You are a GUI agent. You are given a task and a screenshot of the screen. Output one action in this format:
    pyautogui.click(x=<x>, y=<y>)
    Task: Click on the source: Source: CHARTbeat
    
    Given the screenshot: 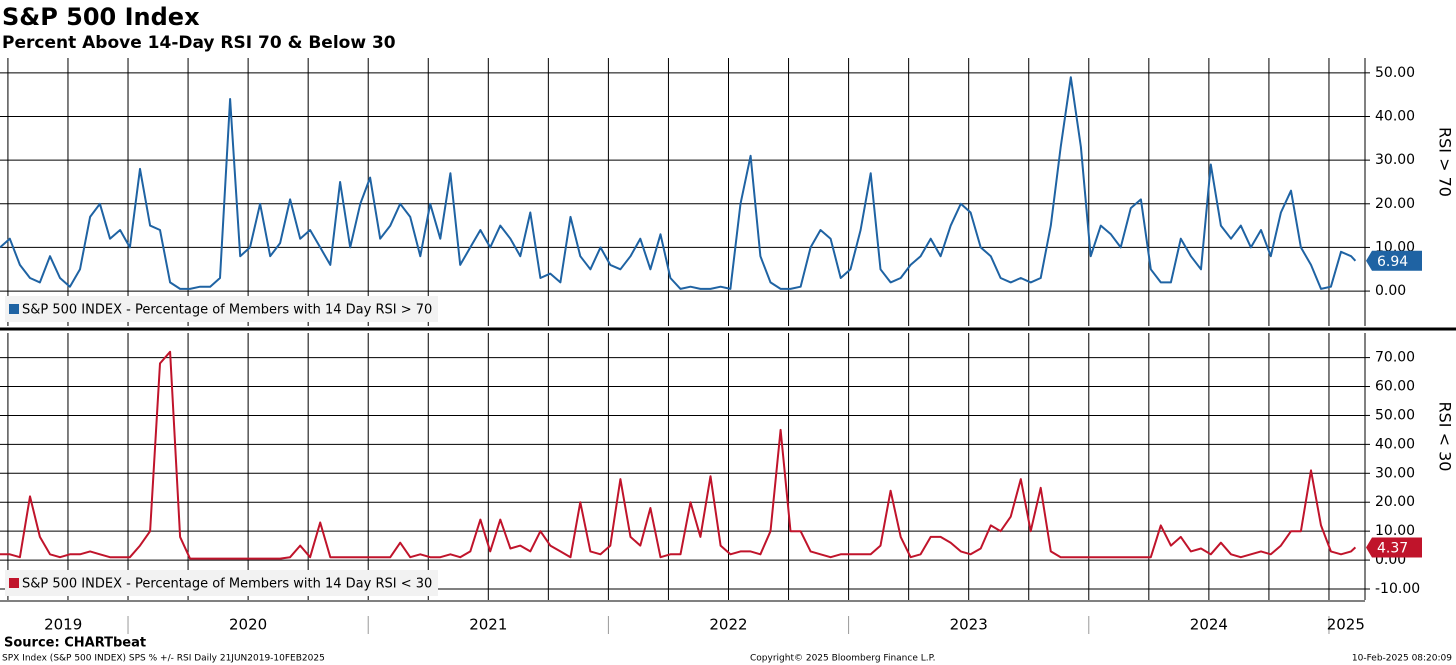 What is the action you would take?
    pyautogui.click(x=75, y=643)
    